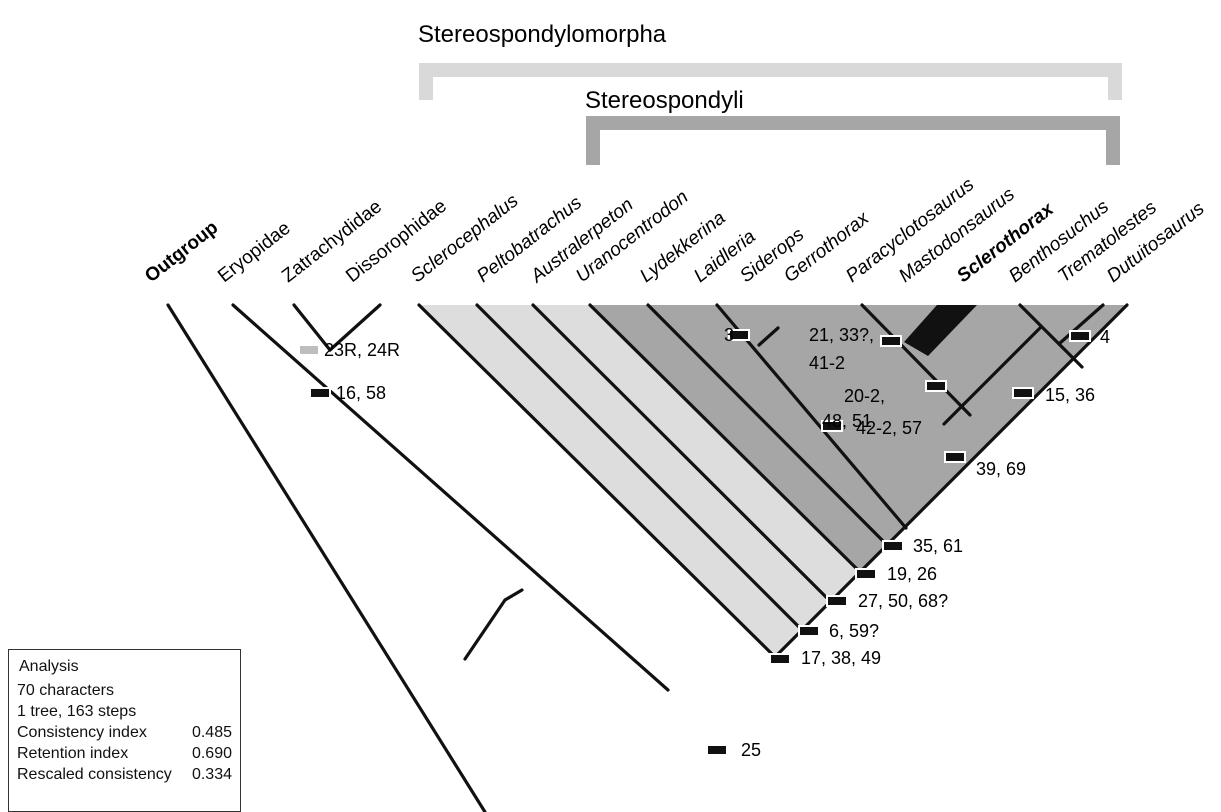  What do you see at coordinates (465, 238) in the screenshot?
I see `taxon-label: Sclerocephalus` at bounding box center [465, 238].